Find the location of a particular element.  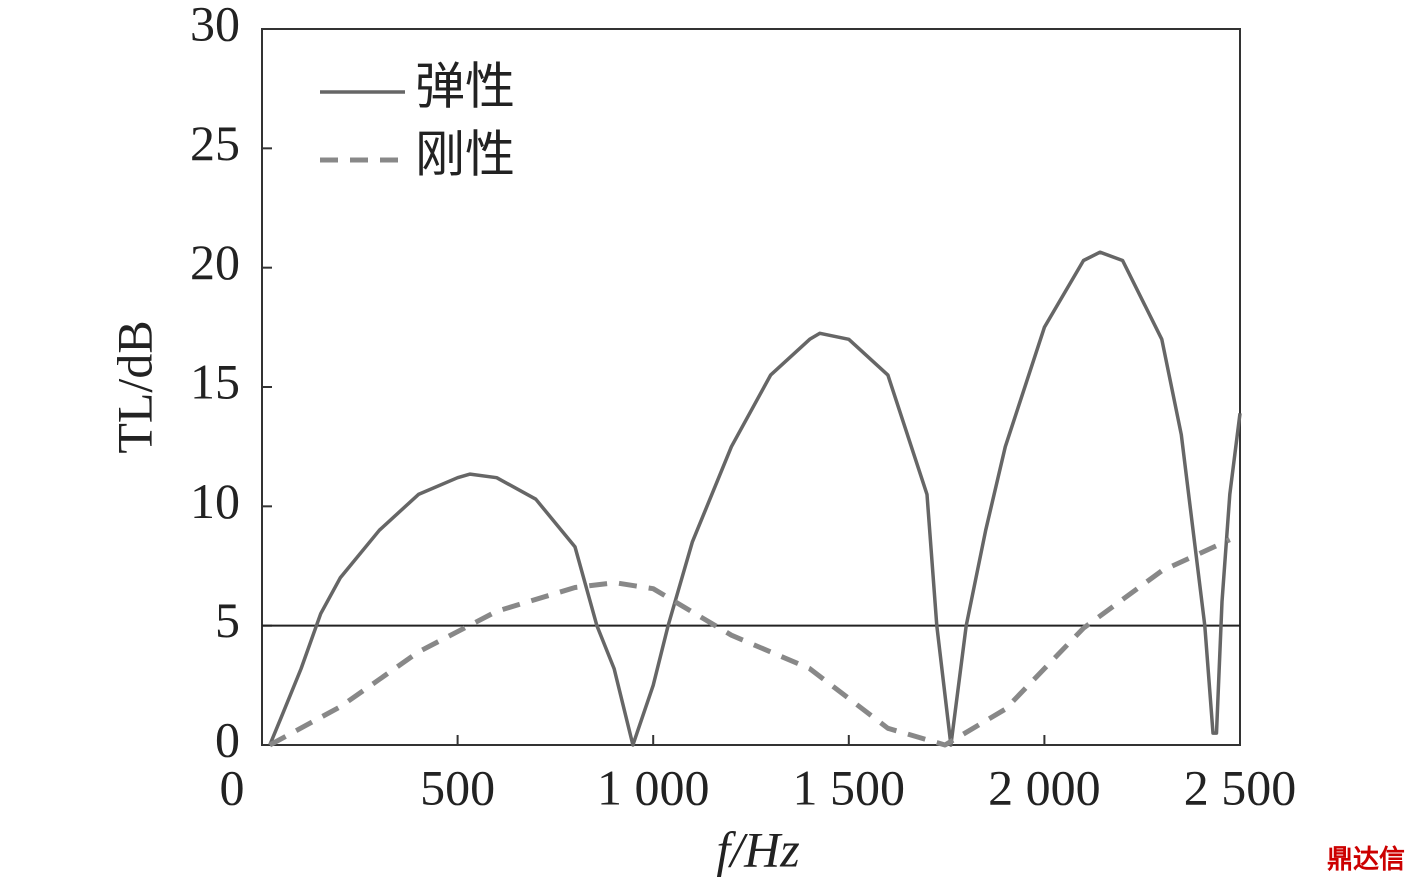

x-tick-label: 2 500 is located at coordinates (1240, 787).